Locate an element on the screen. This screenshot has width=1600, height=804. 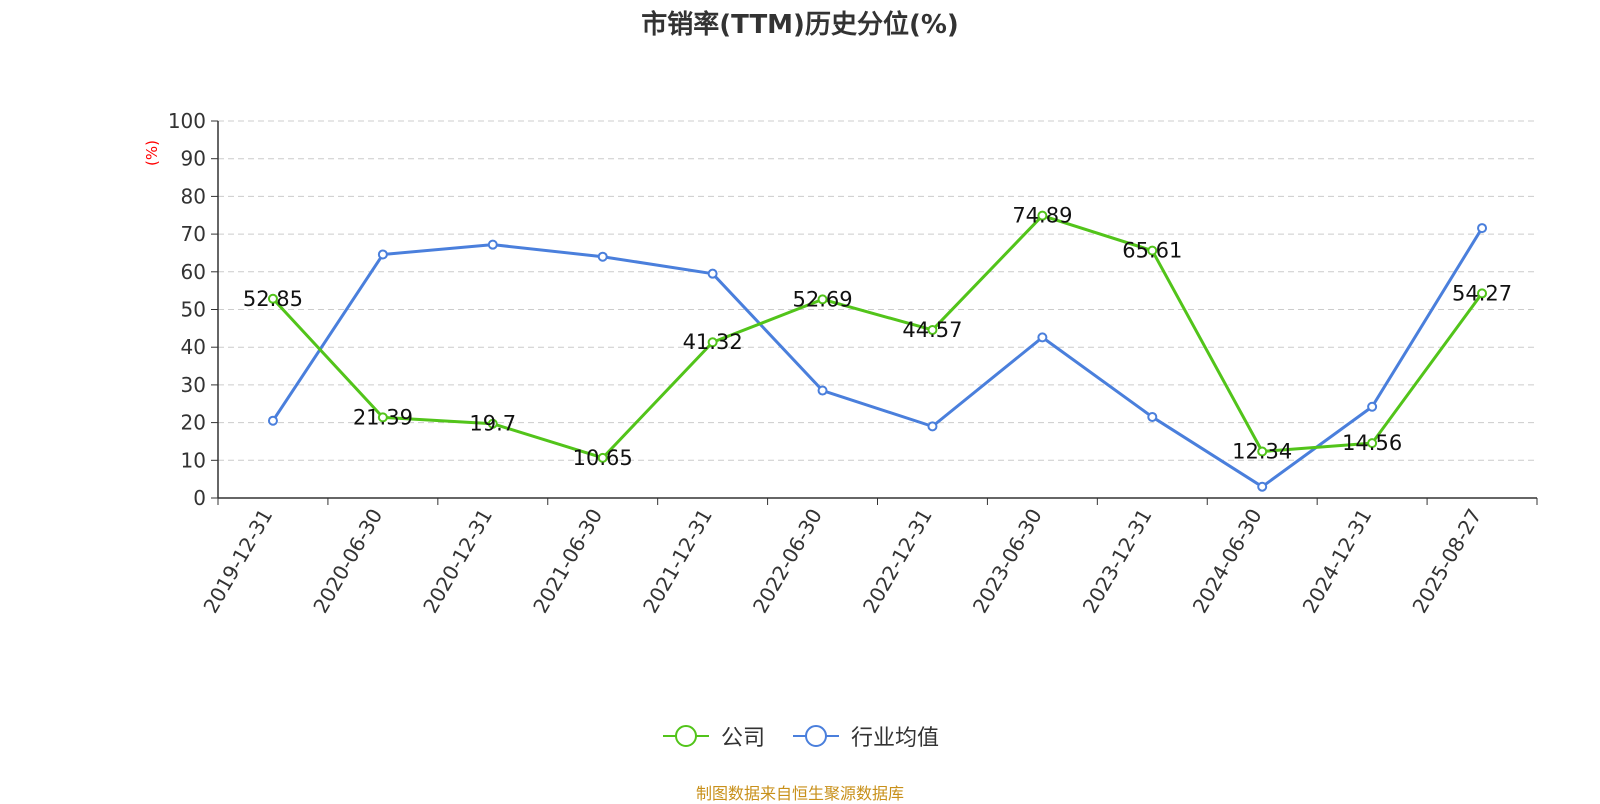
data-label: 44.57 is located at coordinates (932, 330).